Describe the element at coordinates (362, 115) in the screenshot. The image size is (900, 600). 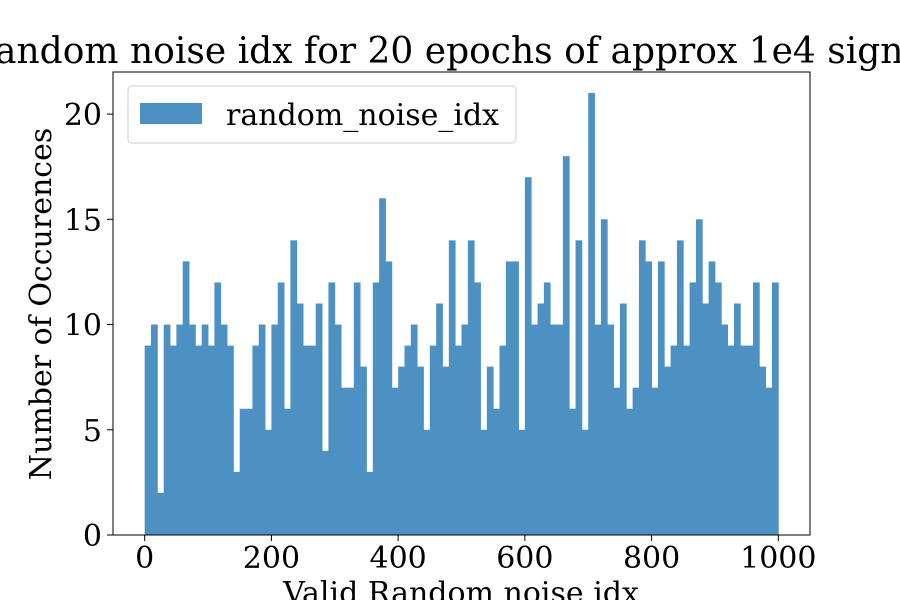
I see `legend-label: random_noise_idx` at that location.